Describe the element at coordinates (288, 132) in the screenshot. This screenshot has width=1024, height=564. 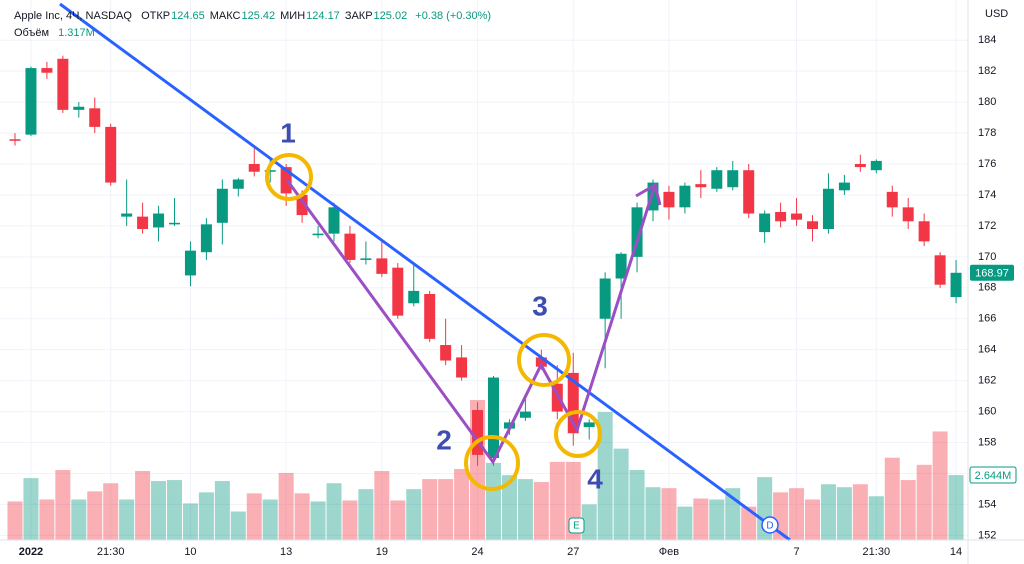
I see `annotation: 1` at that location.